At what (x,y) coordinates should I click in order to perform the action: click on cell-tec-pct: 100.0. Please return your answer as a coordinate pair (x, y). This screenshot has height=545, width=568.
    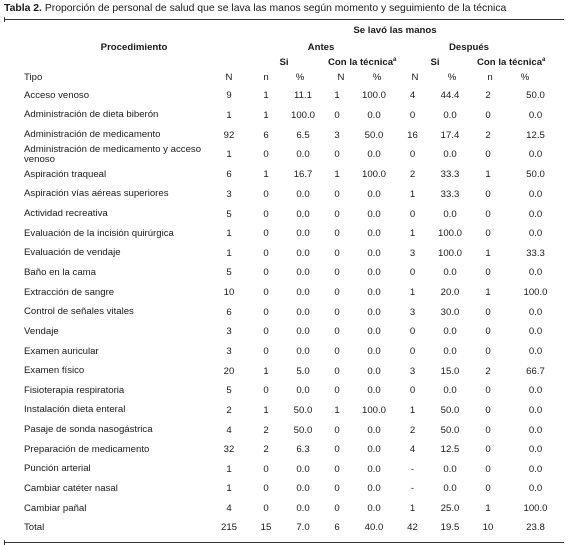
    Looking at the image, I should click on (373, 96).